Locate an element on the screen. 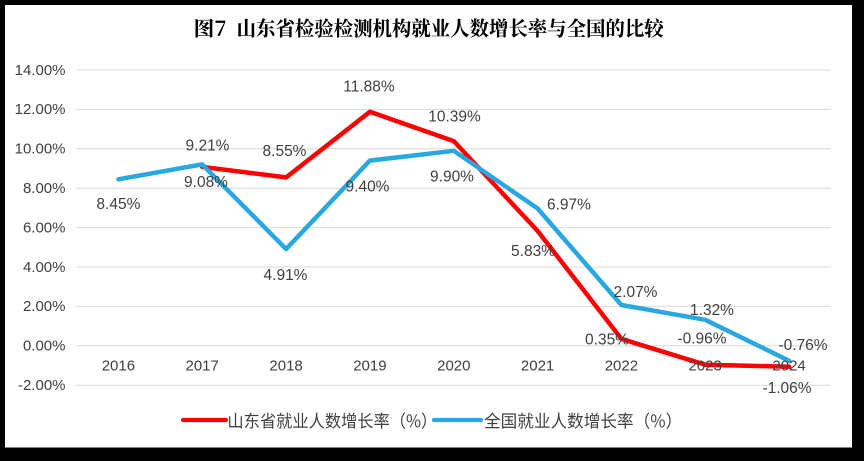 Image resolution: width=864 pixels, height=461 pixels. svg-text: 11.88% is located at coordinates (369, 87).